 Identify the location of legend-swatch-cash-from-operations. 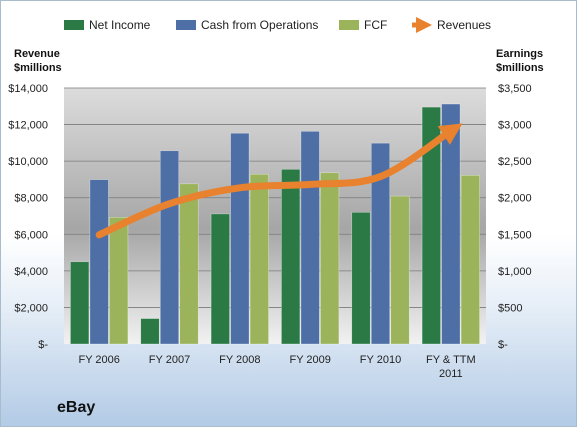
(186, 25).